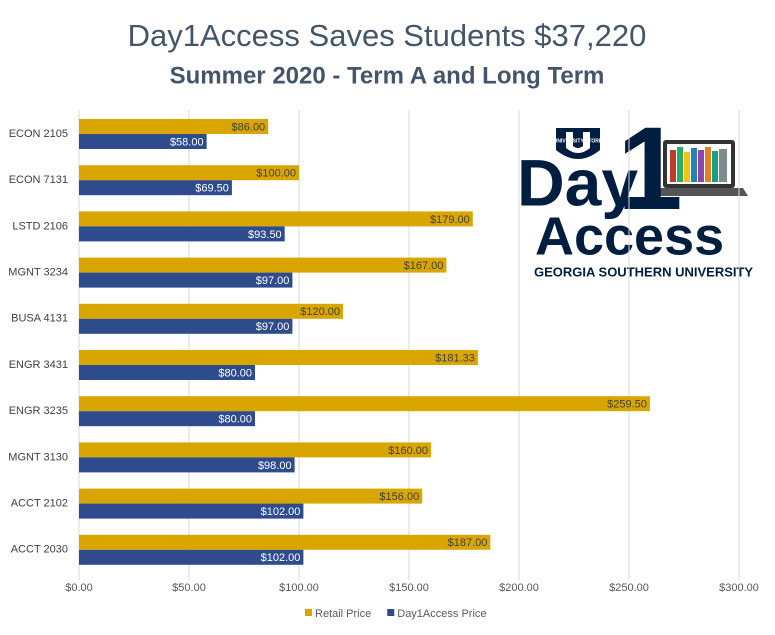 This screenshot has width=775, height=635. What do you see at coordinates (441, 614) in the screenshot?
I see `legend-label: Day1Access Price` at bounding box center [441, 614].